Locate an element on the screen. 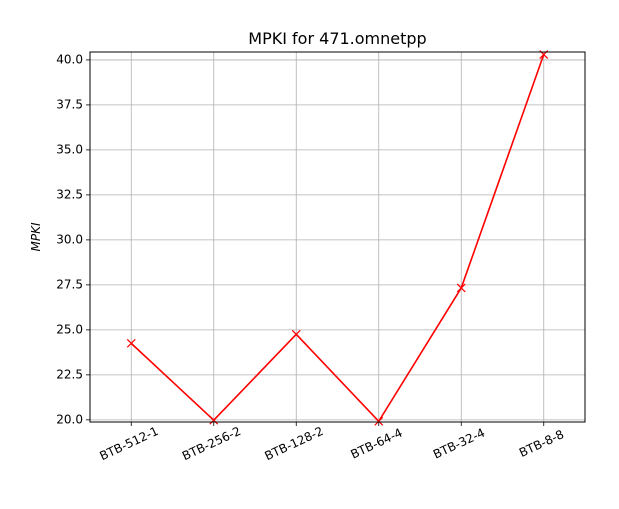  y-tick-label: 25.0 is located at coordinates (69, 329).